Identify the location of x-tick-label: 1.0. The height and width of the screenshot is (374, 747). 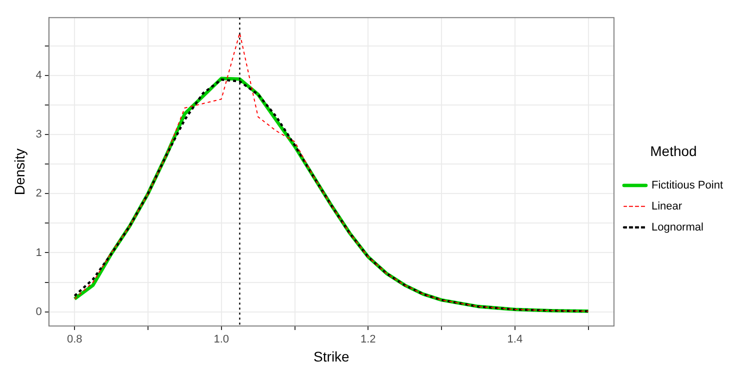
(222, 340).